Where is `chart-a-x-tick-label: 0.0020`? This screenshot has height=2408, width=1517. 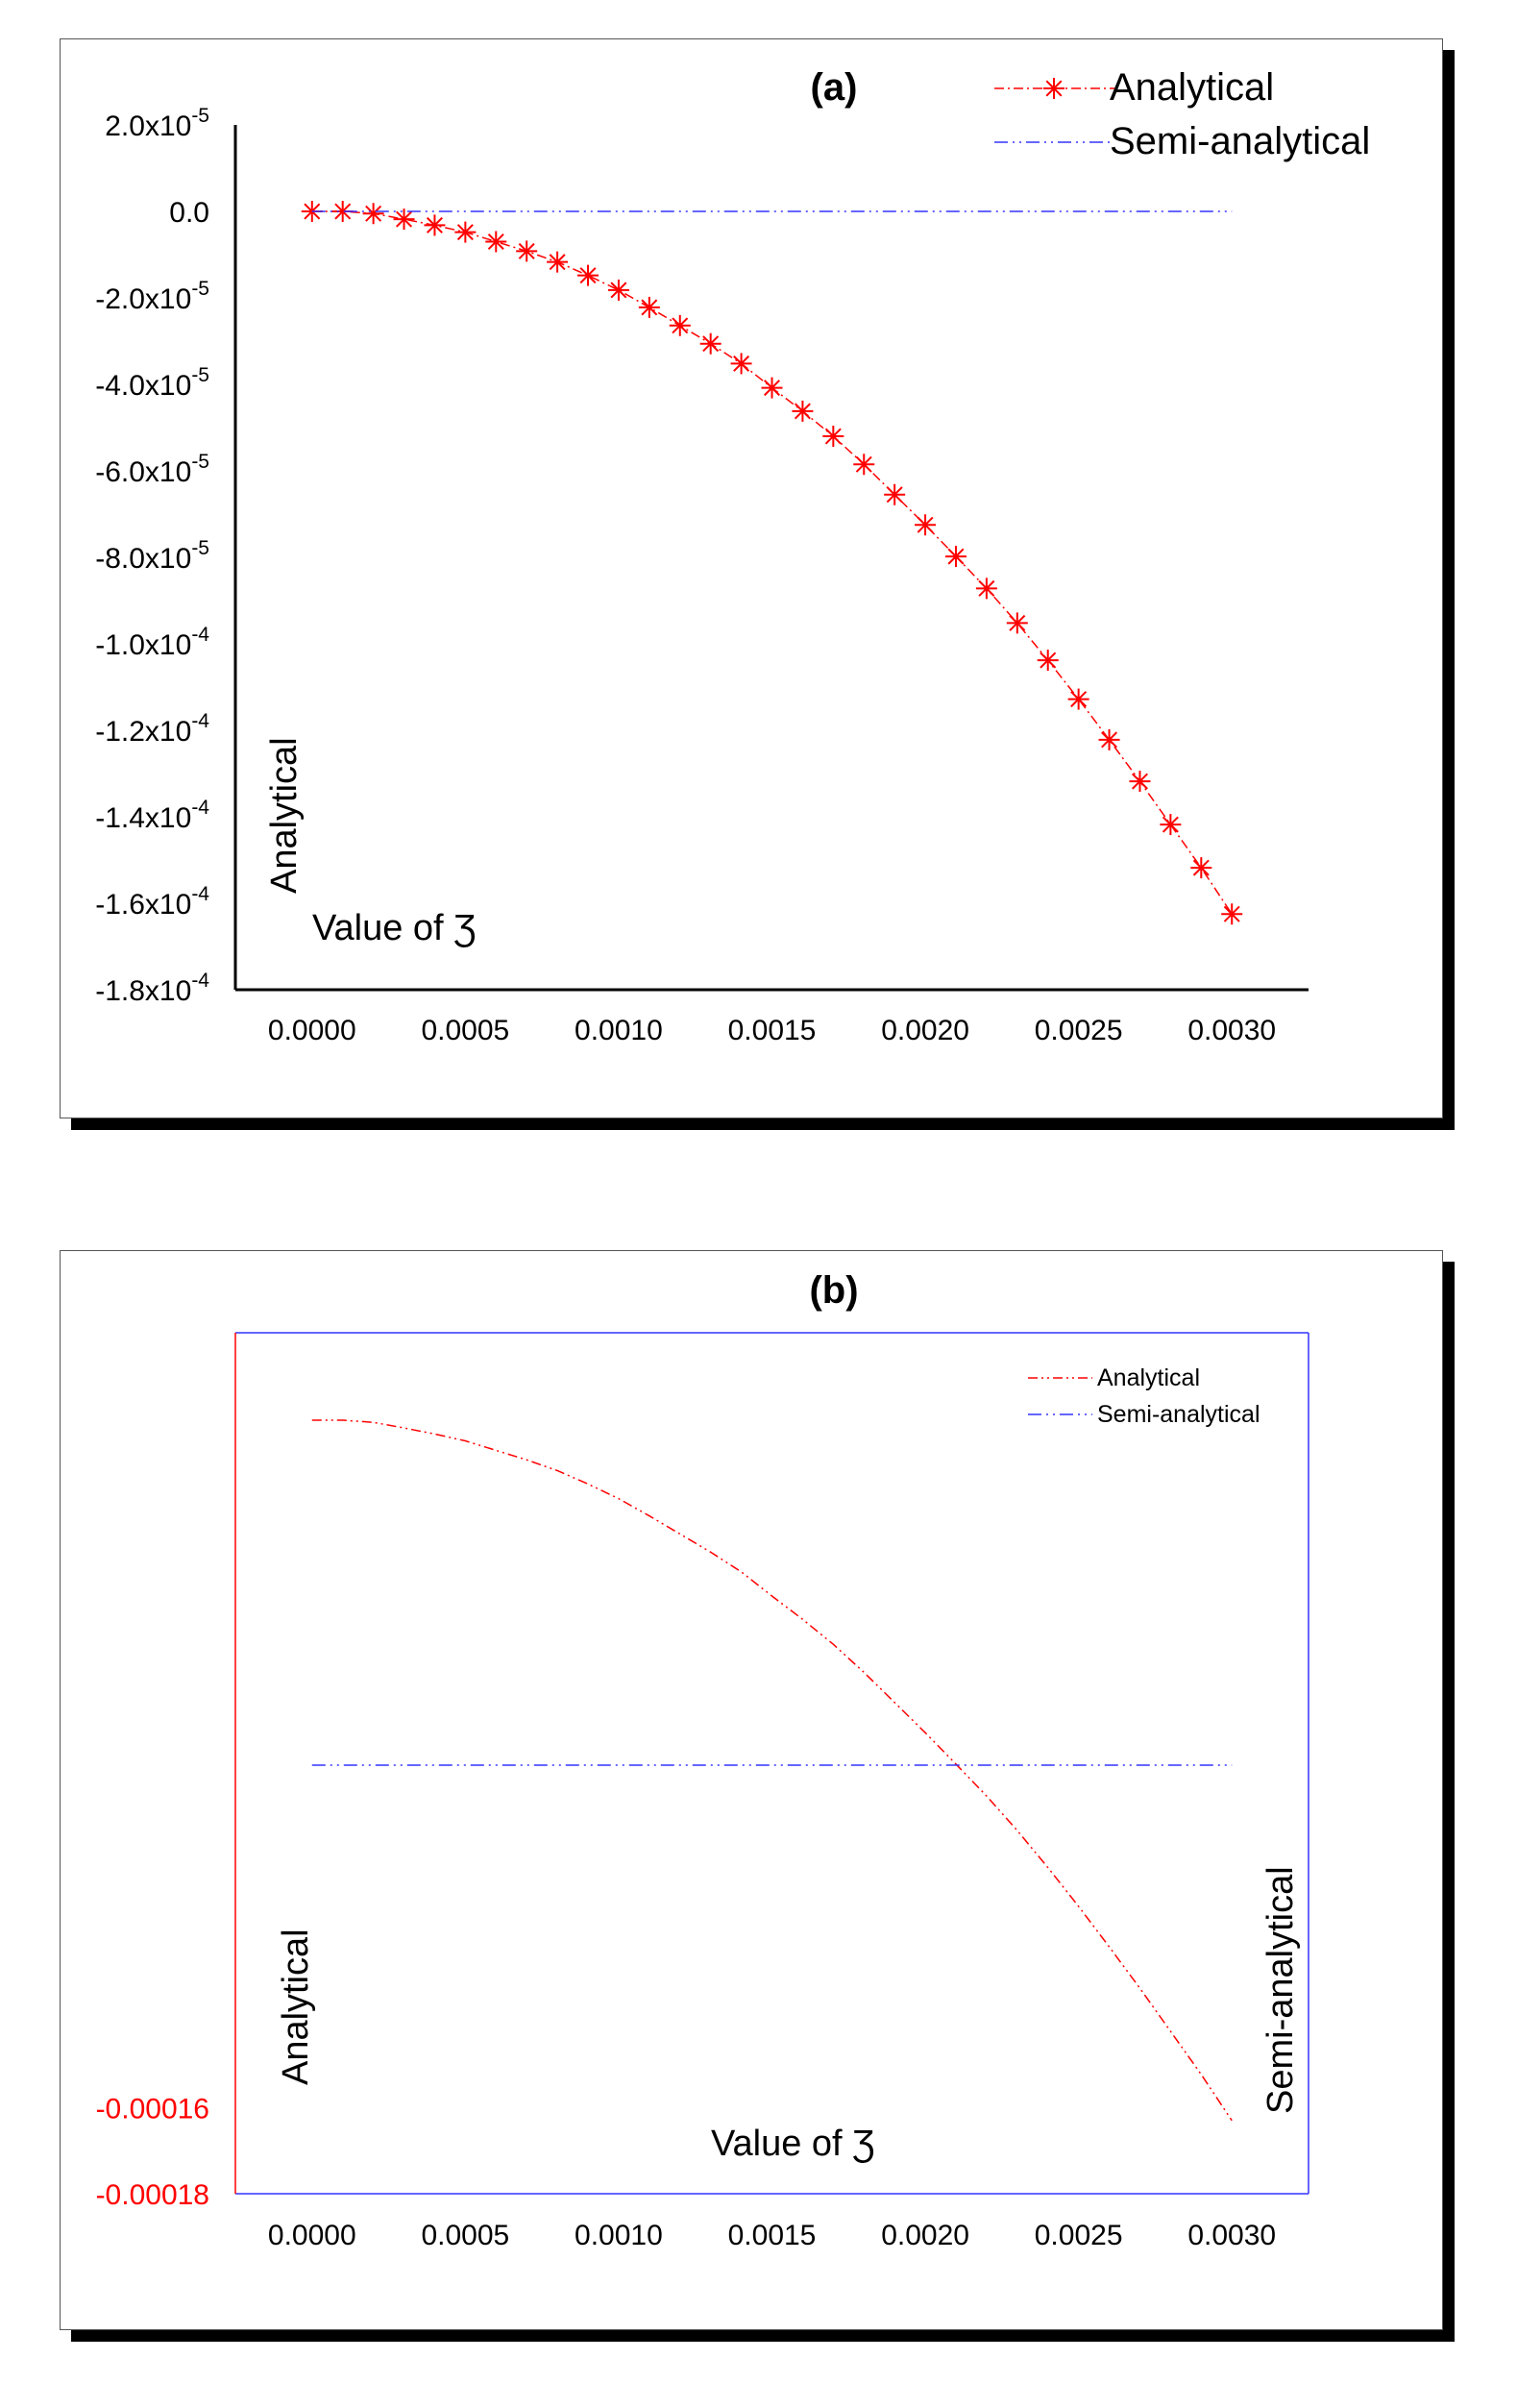
chart-a-x-tick-label: 0.0020 is located at coordinates (925, 1030).